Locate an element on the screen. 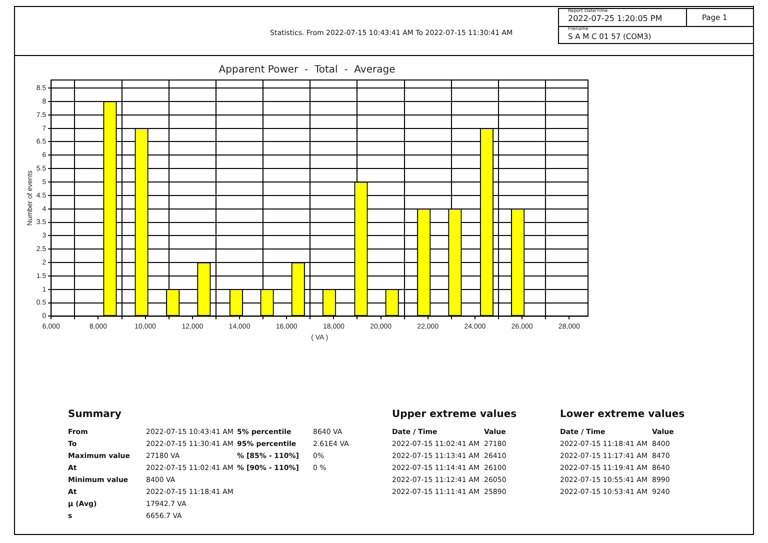 The width and height of the screenshot is (768, 543). text: Lower extreme values is located at coordinates (622, 414).